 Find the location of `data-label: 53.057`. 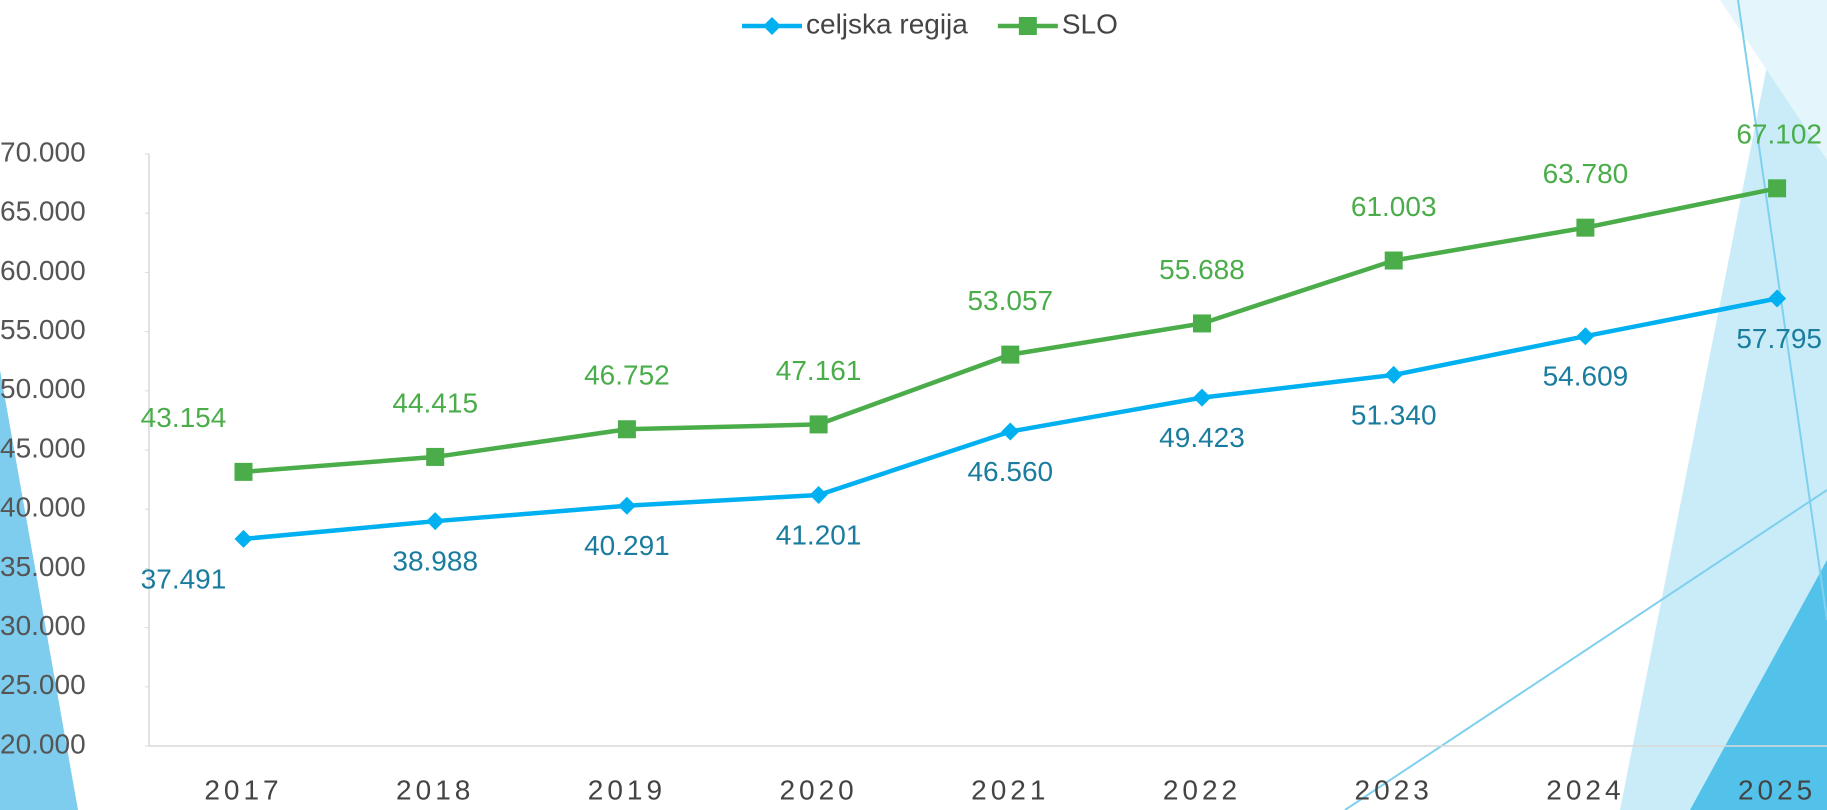

data-label: 53.057 is located at coordinates (1010, 300).